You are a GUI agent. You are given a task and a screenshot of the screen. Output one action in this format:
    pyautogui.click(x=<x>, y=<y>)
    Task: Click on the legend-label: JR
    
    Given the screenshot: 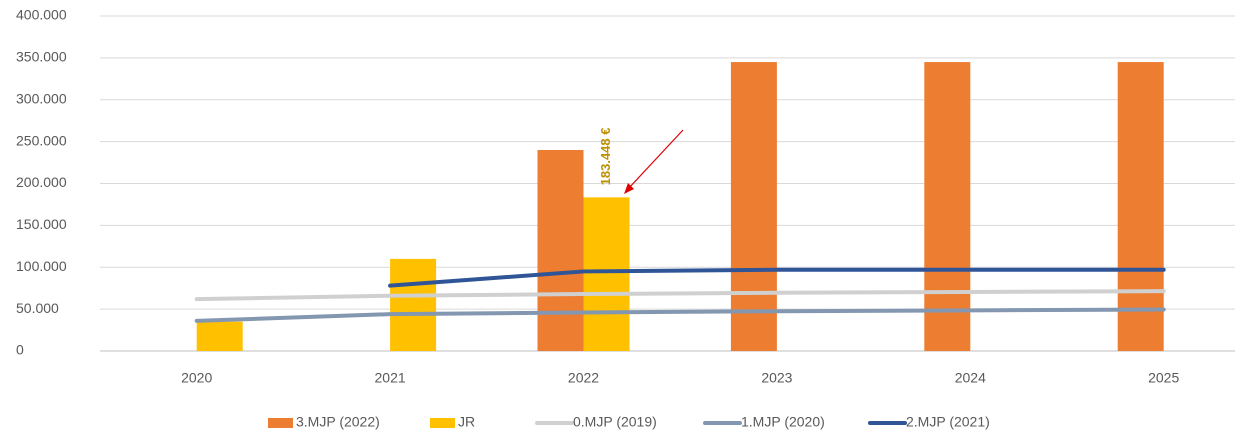 What is the action you would take?
    pyautogui.click(x=466, y=422)
    